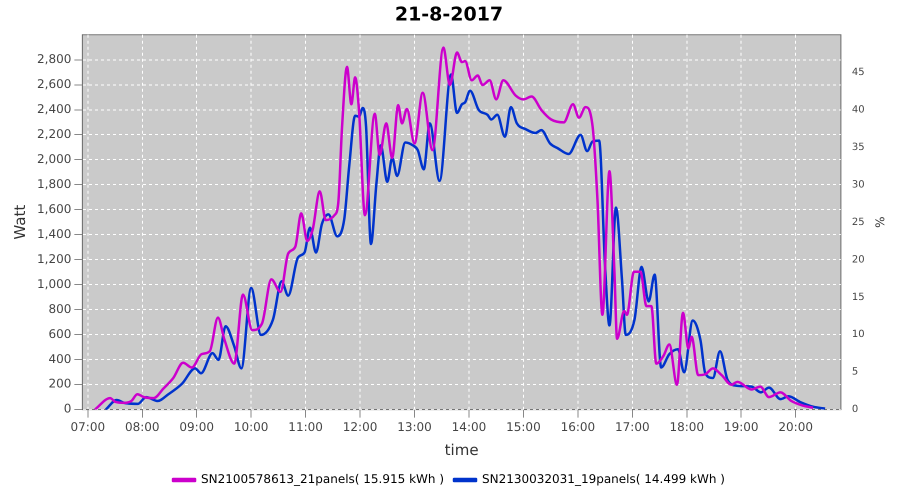 The image size is (900, 500). What do you see at coordinates (858, 110) in the screenshot?
I see `y2-tick-label: 40` at bounding box center [858, 110].